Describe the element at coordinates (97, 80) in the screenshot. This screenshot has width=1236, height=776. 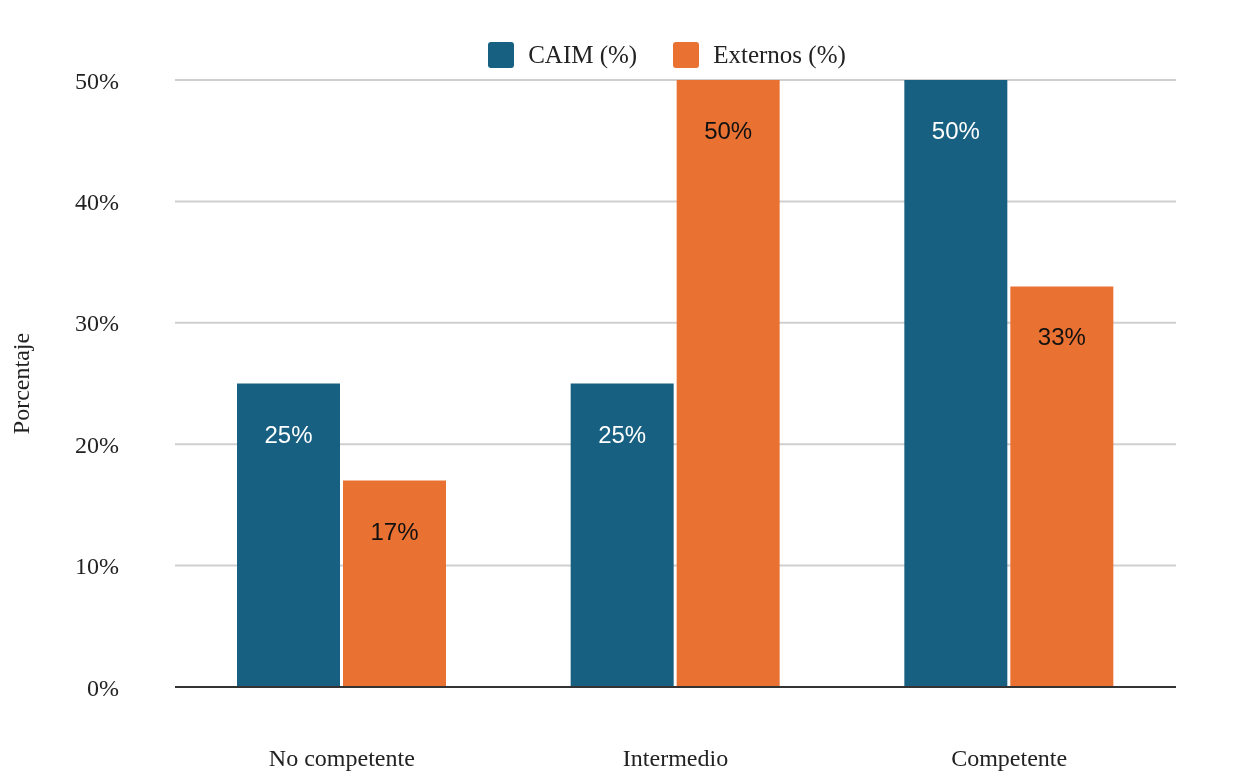
I see `y-tick-label: 50%` at that location.